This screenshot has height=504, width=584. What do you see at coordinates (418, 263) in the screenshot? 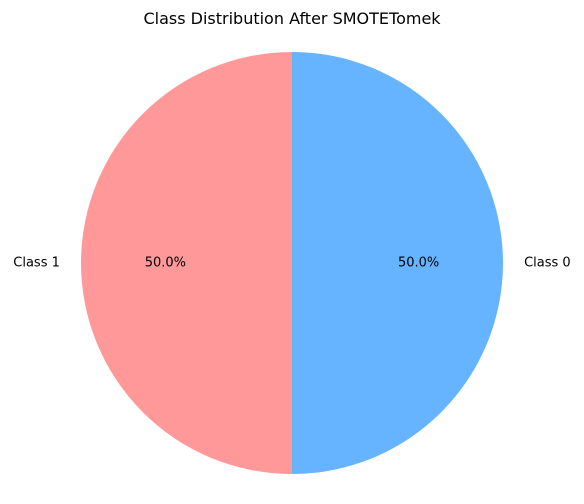
I see `percent-label-class-0: 50.0%` at bounding box center [418, 263].